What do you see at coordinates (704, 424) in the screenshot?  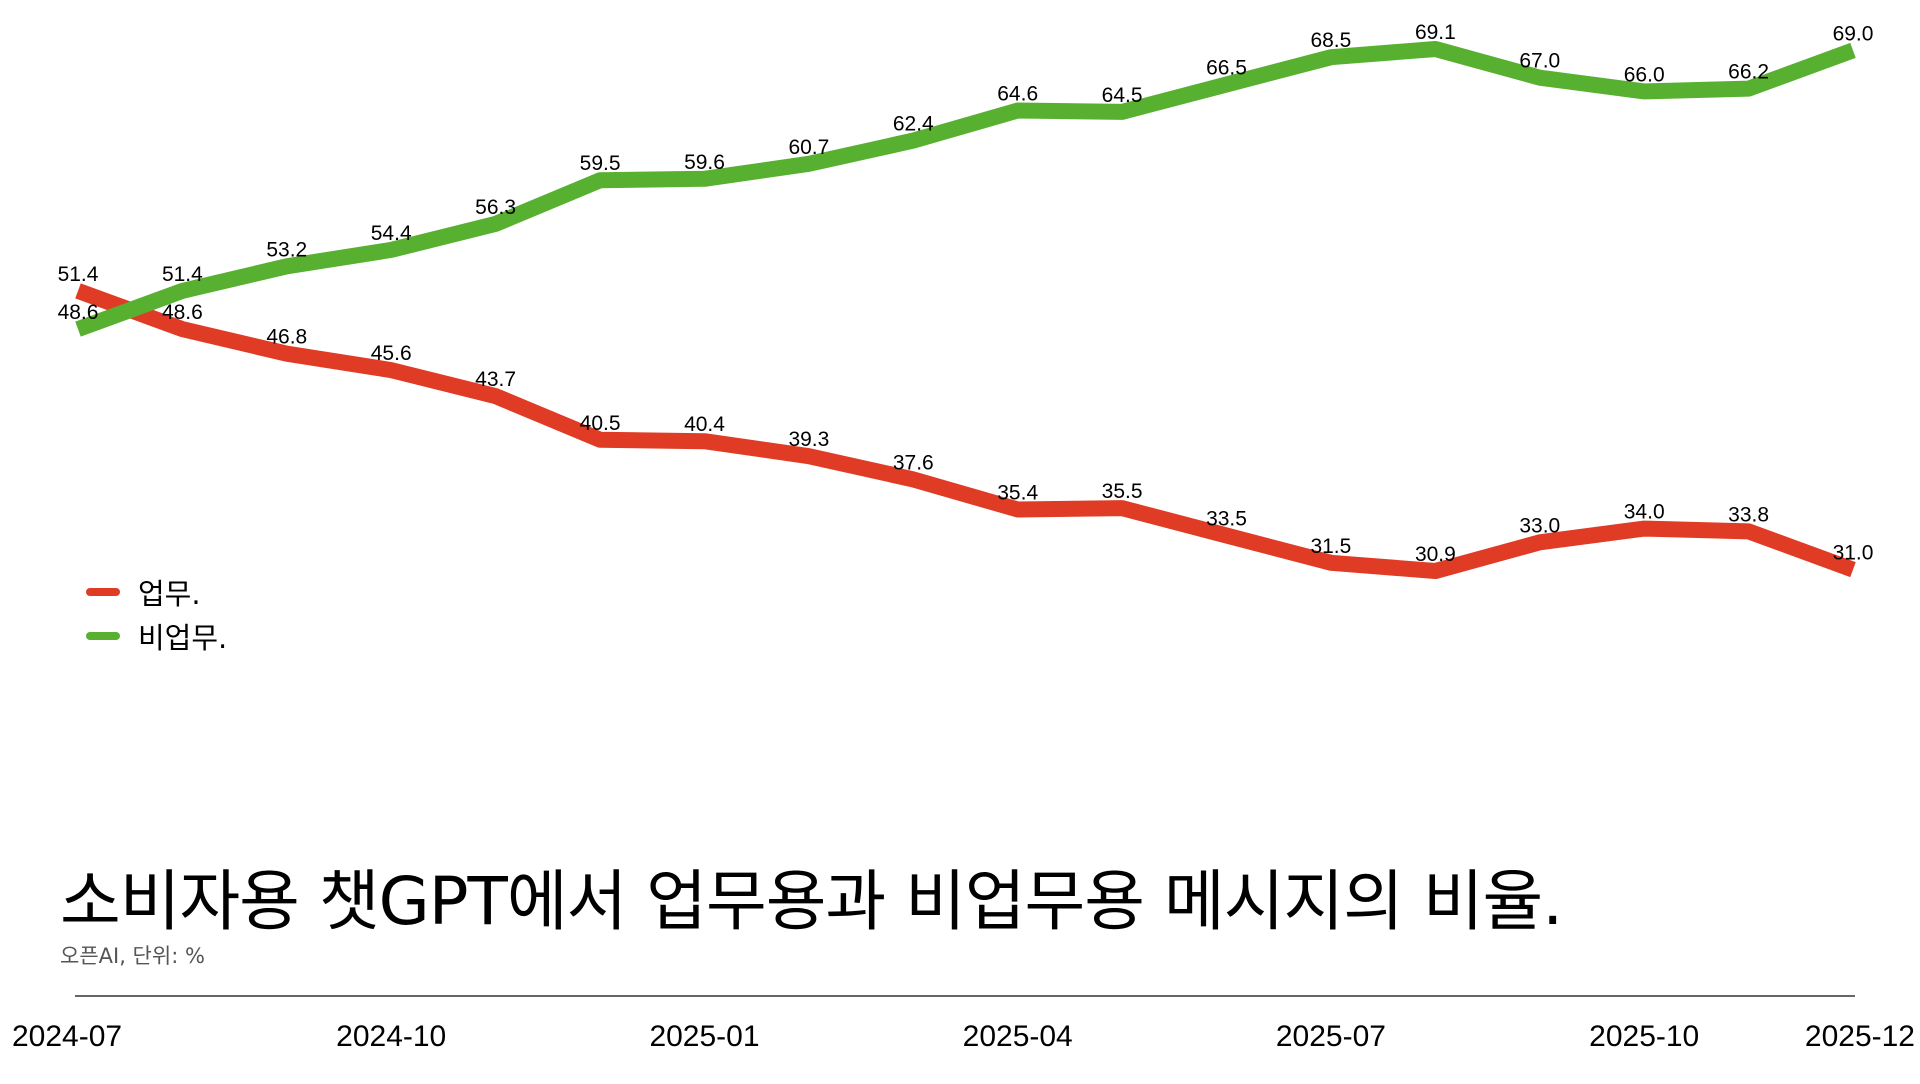 I see `data-label: 40.4` at bounding box center [704, 424].